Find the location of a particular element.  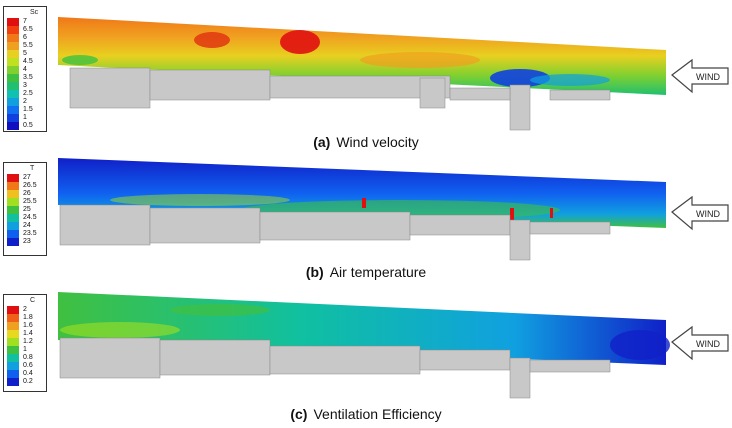

caption-air-temperature: (b) Air temperature is located at coordinates (366, 272).